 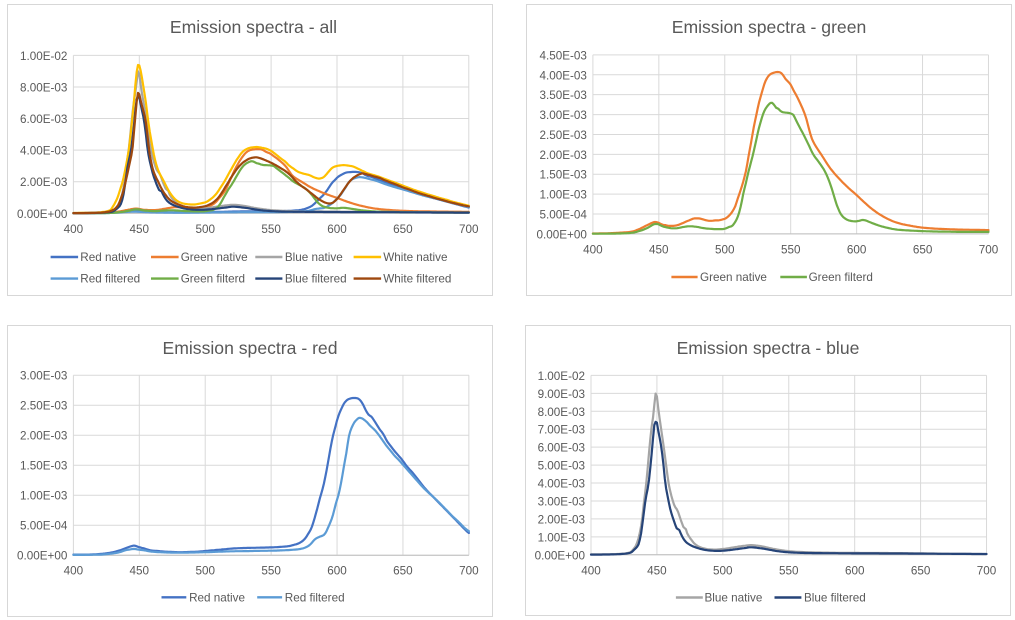 What do you see at coordinates (562, 95) in the screenshot?
I see `svg-text: 3.50E-03` at bounding box center [562, 95].